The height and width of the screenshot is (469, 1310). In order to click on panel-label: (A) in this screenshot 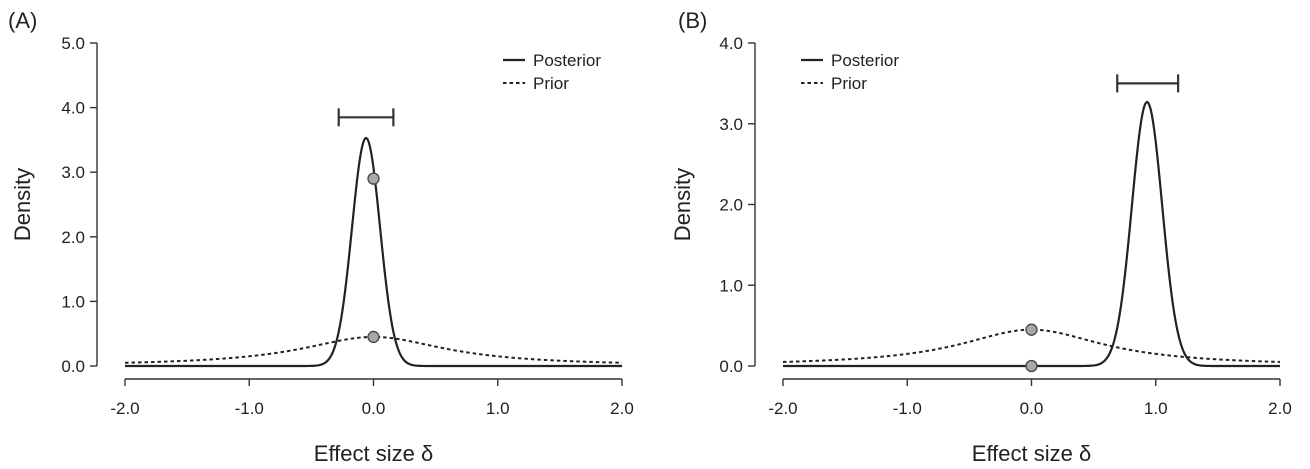, I will do `click(22, 20)`.